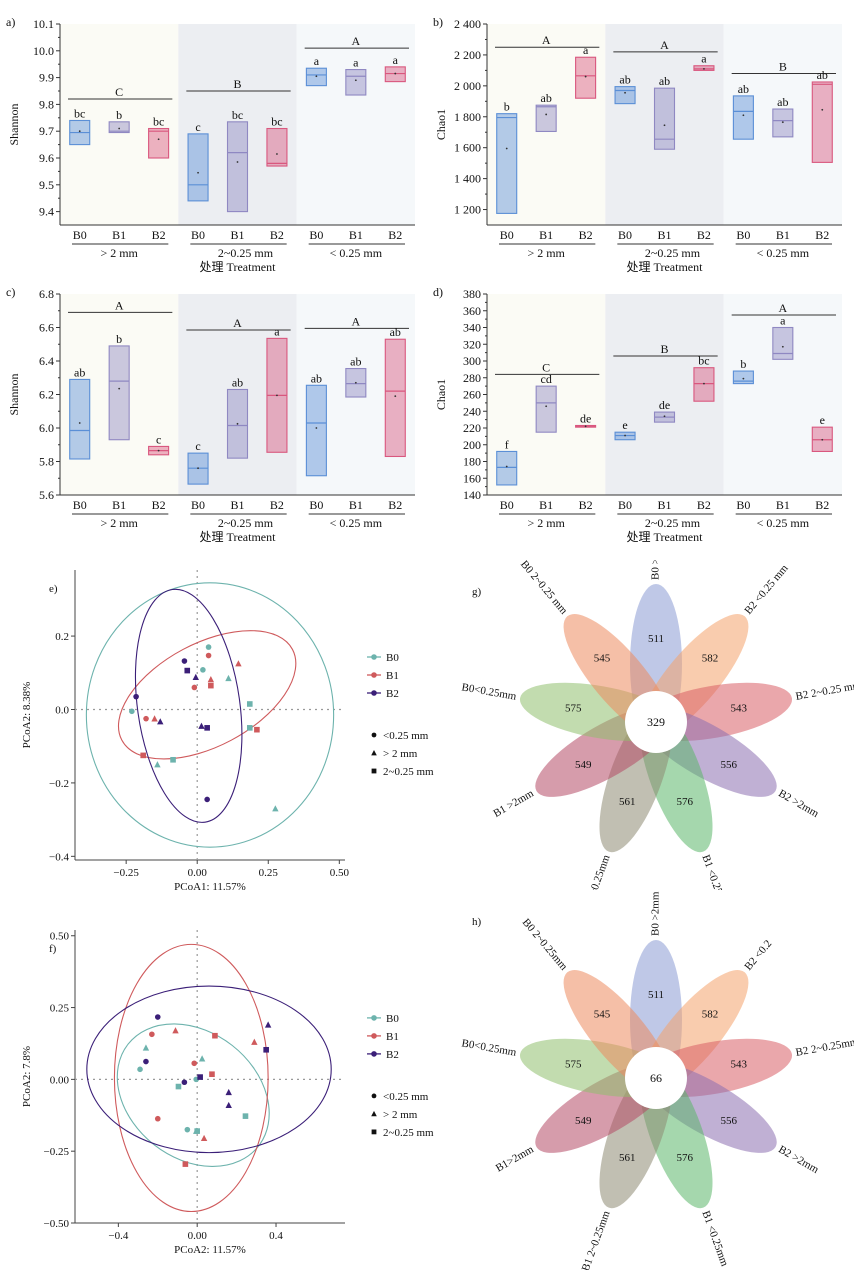 This screenshot has height=1270, width=854. Describe the element at coordinates (472, 445) in the screenshot. I see `y-tick-label: 200` at that location.